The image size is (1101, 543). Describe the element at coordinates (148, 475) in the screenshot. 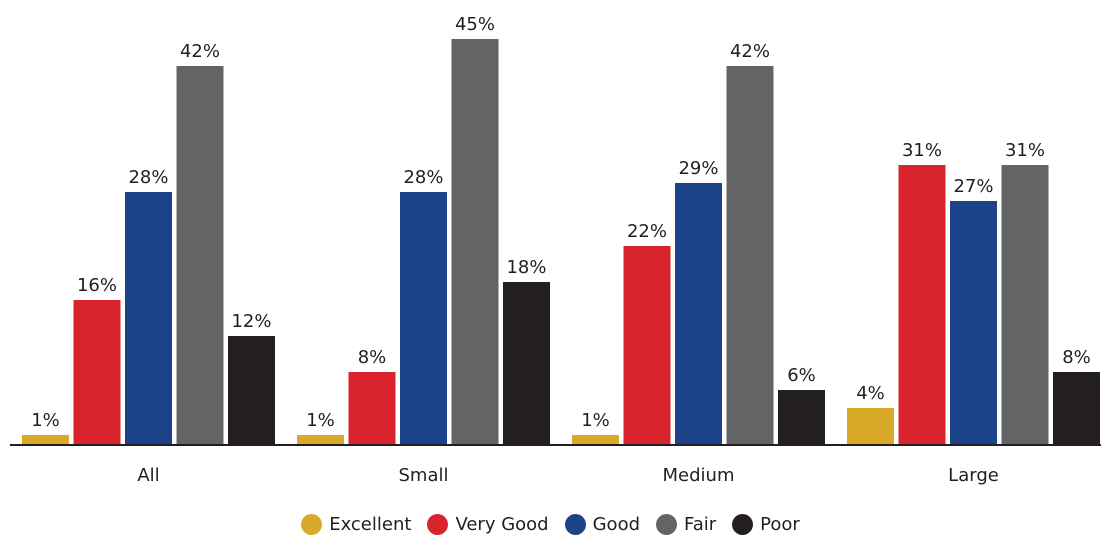

I see `category-label-all: All` at that location.